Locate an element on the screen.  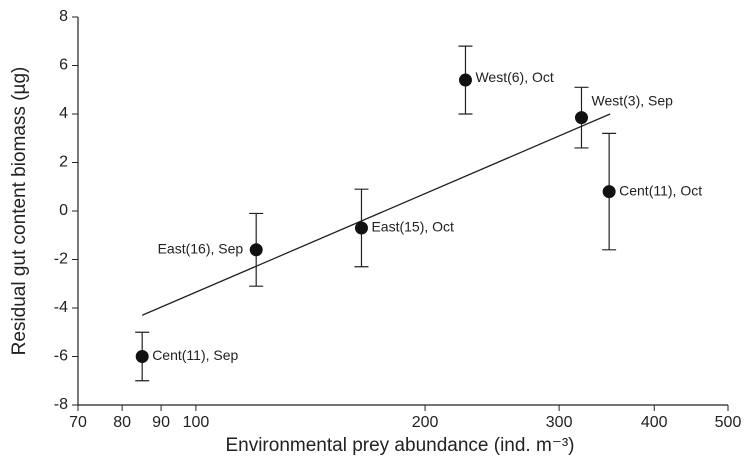
y-axis-label: Residual gut content biomass (µg) is located at coordinates (19, 211).